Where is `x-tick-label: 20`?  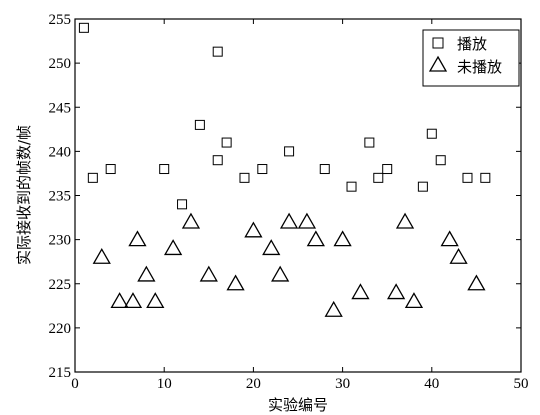
x-tick-label: 20 is located at coordinates (253, 384).